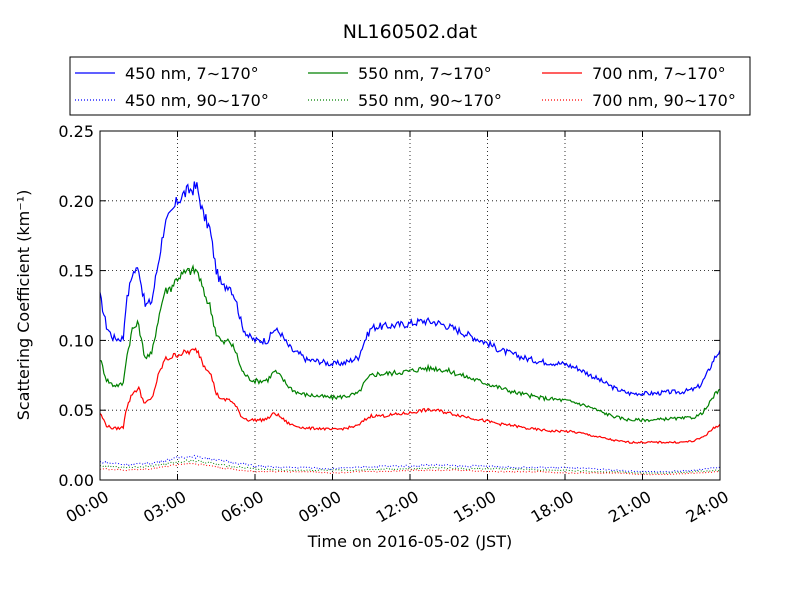  What do you see at coordinates (409, 541) in the screenshot?
I see `x-axis-label: Time on 2016-05-02 (JST)` at bounding box center [409, 541].